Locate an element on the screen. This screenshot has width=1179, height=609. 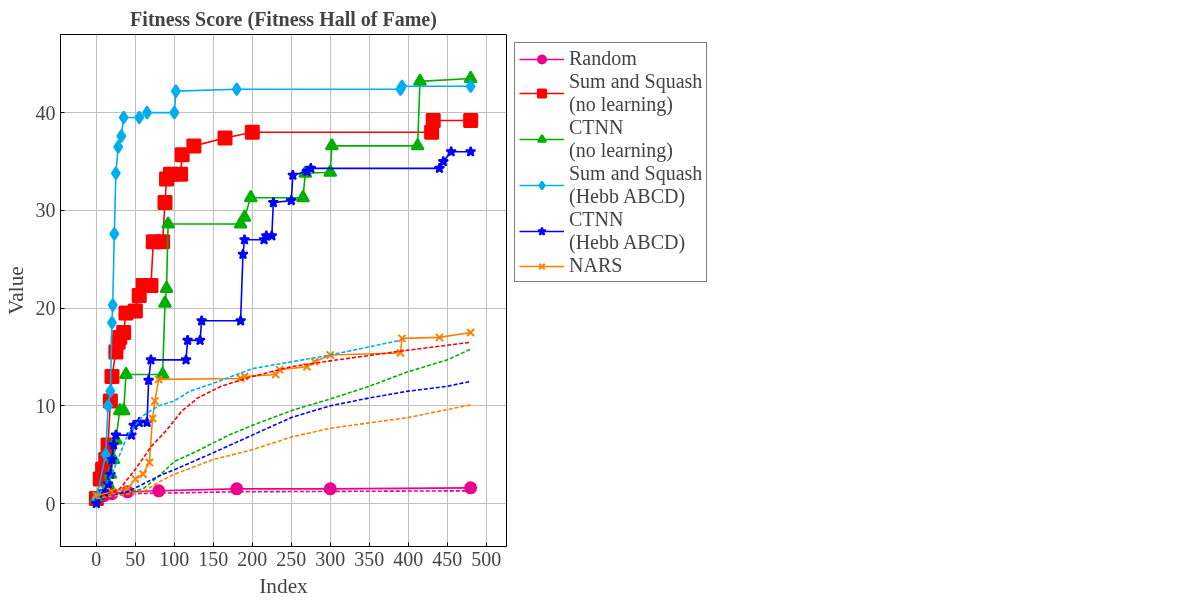
y-tick-label: 0 is located at coordinates (50, 503).